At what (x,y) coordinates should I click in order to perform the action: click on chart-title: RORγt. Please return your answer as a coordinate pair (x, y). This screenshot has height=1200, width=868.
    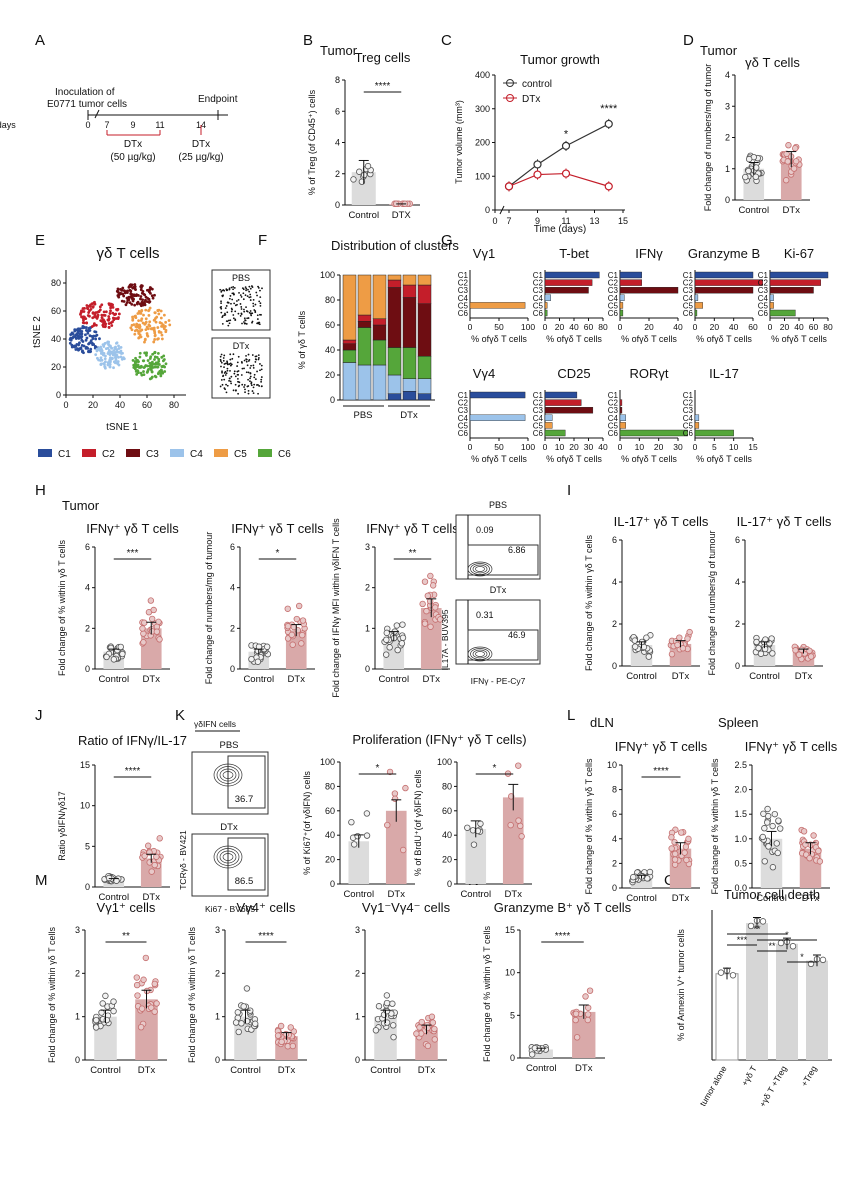
    Looking at the image, I should click on (649, 373).